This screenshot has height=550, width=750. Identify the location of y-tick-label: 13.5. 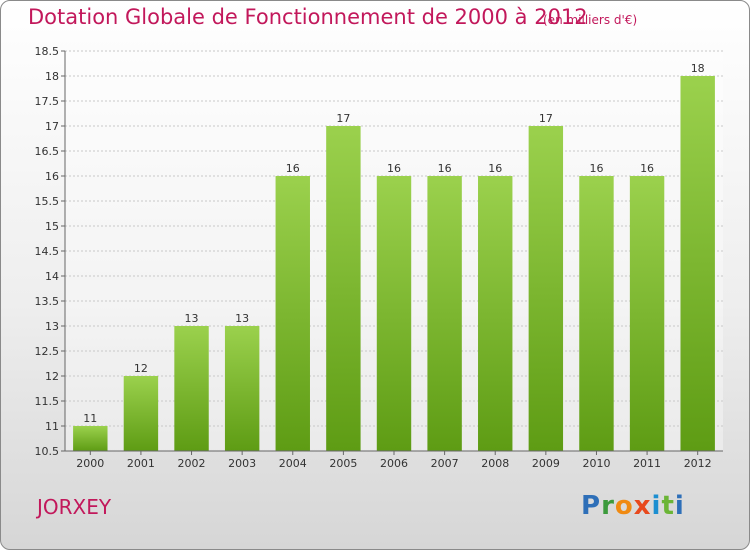
(47, 301).